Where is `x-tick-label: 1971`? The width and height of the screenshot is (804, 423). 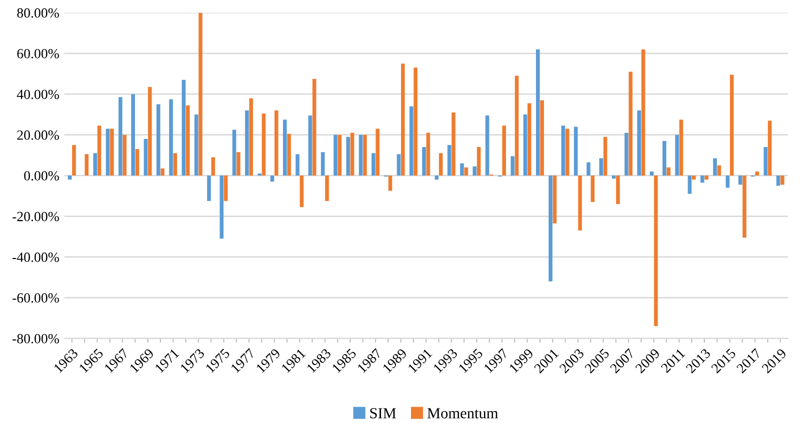
x-tick-label: 1971 is located at coordinates (167, 361).